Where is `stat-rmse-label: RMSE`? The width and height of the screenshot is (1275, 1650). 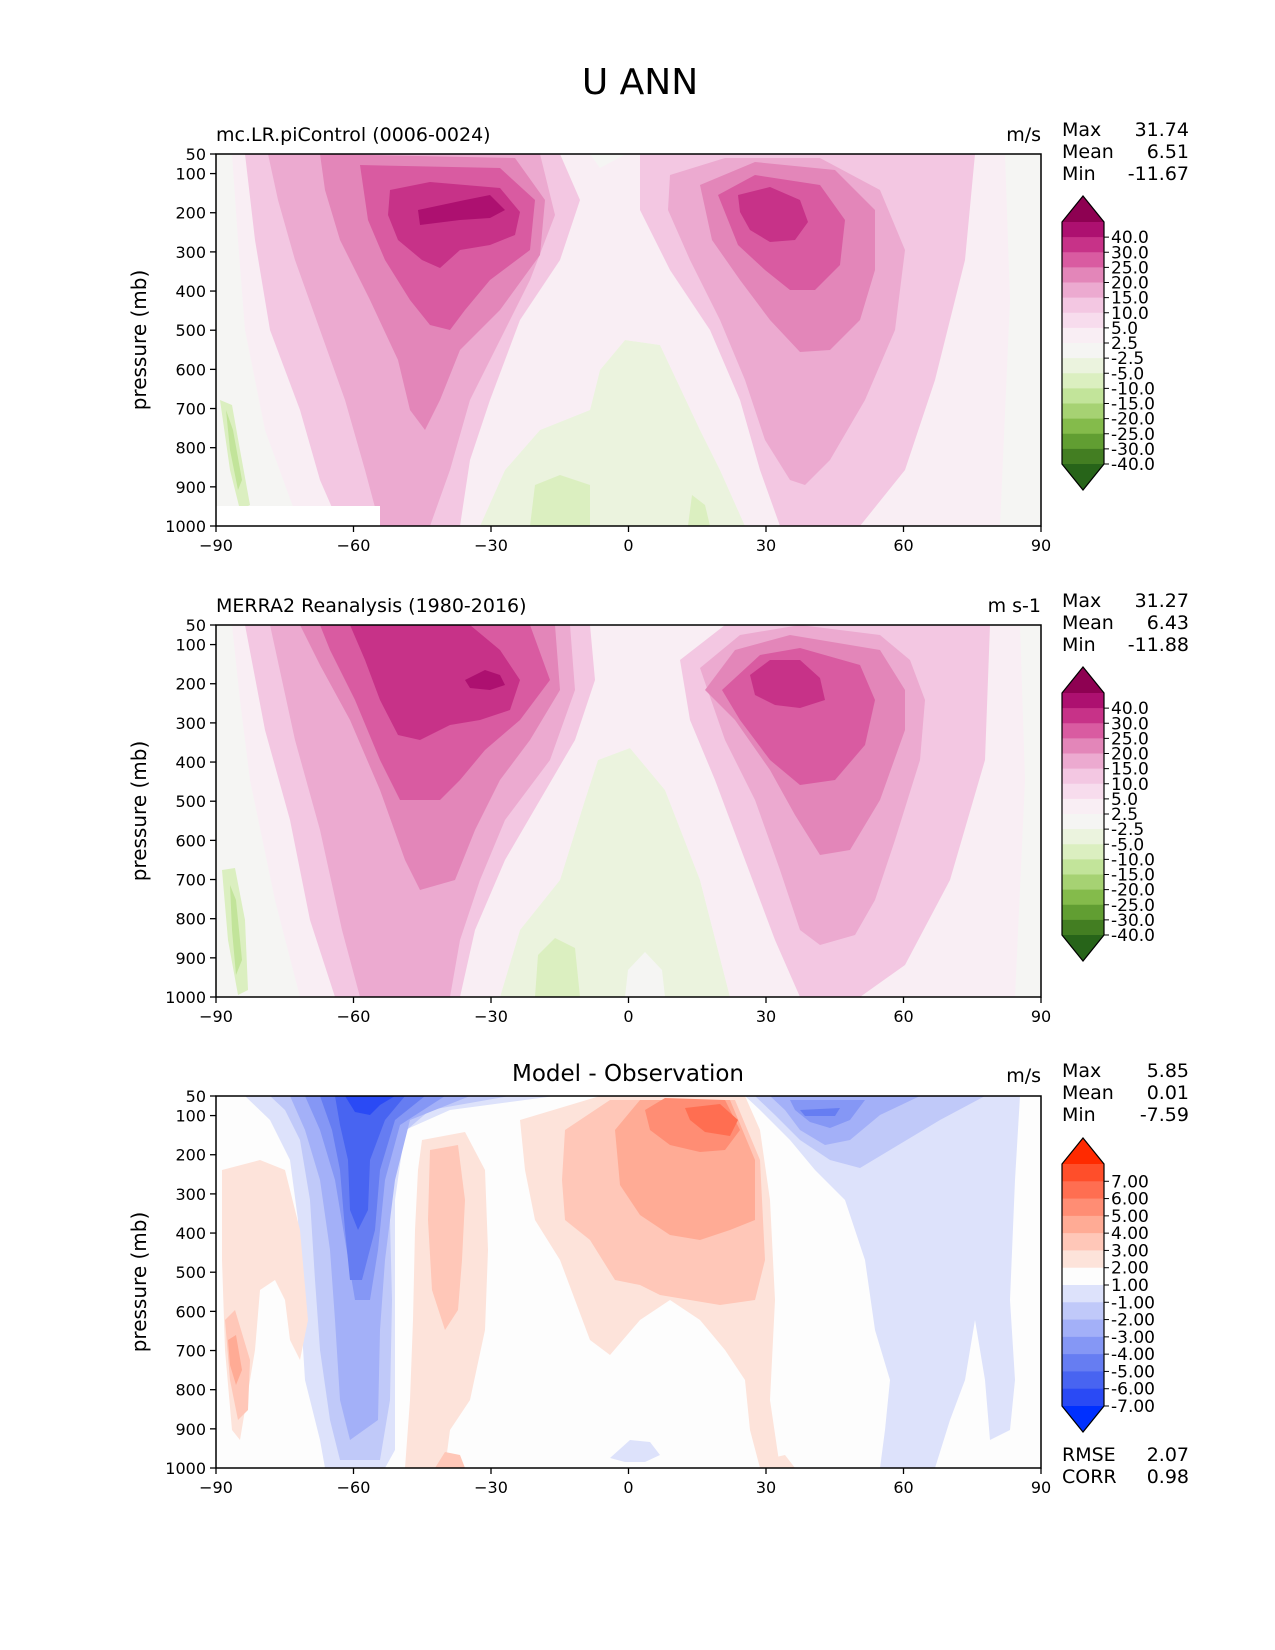
stat-rmse-label: RMSE is located at coordinates (1089, 1455).